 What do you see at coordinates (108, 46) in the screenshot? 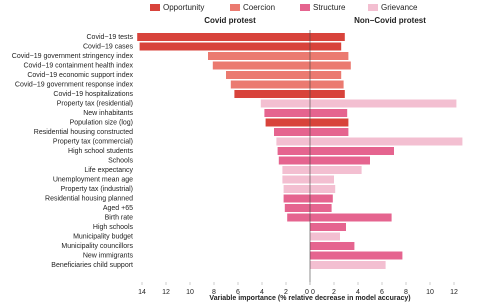
I see `category-label: Covid−19 cases` at bounding box center [108, 46].